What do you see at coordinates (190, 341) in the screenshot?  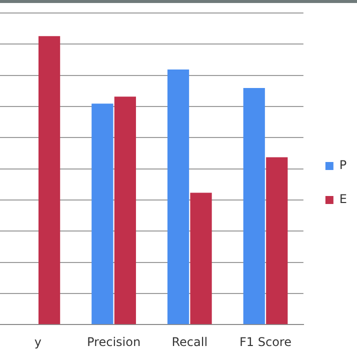 I see `x-tick-label: Recall` at bounding box center [190, 341].